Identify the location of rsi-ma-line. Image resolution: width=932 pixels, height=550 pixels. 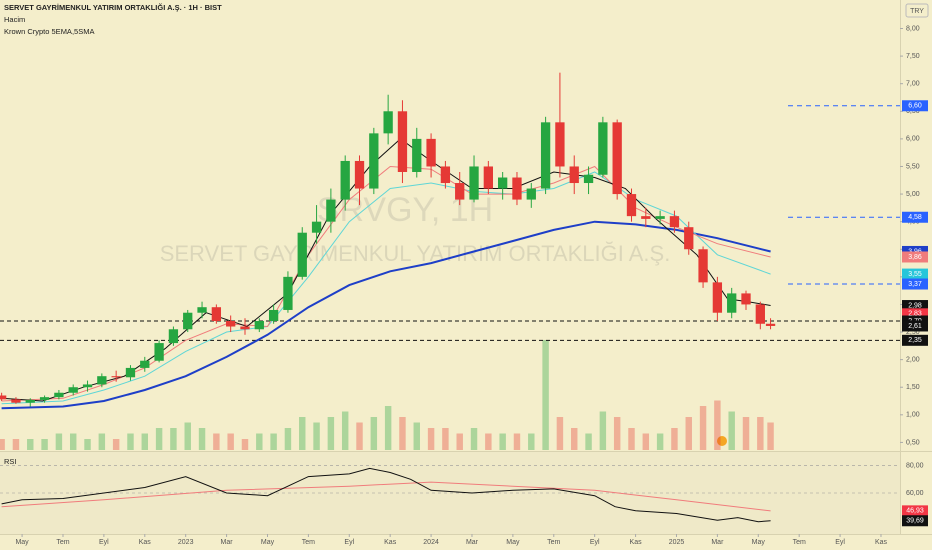
(386, 496).